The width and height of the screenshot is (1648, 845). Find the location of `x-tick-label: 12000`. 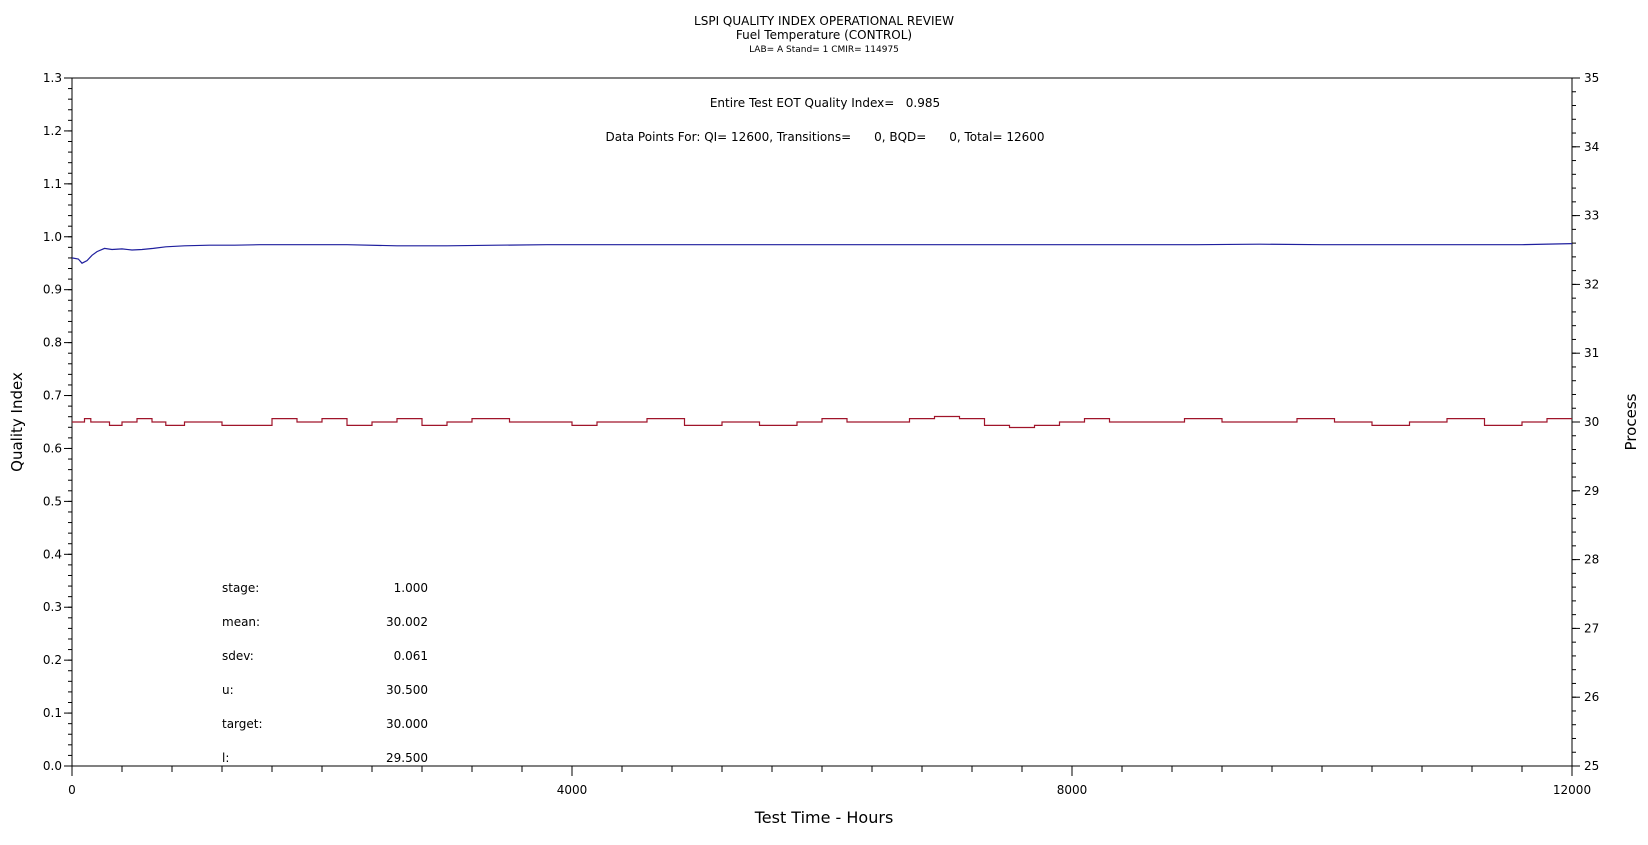

x-tick-label: 12000 is located at coordinates (1572, 790).